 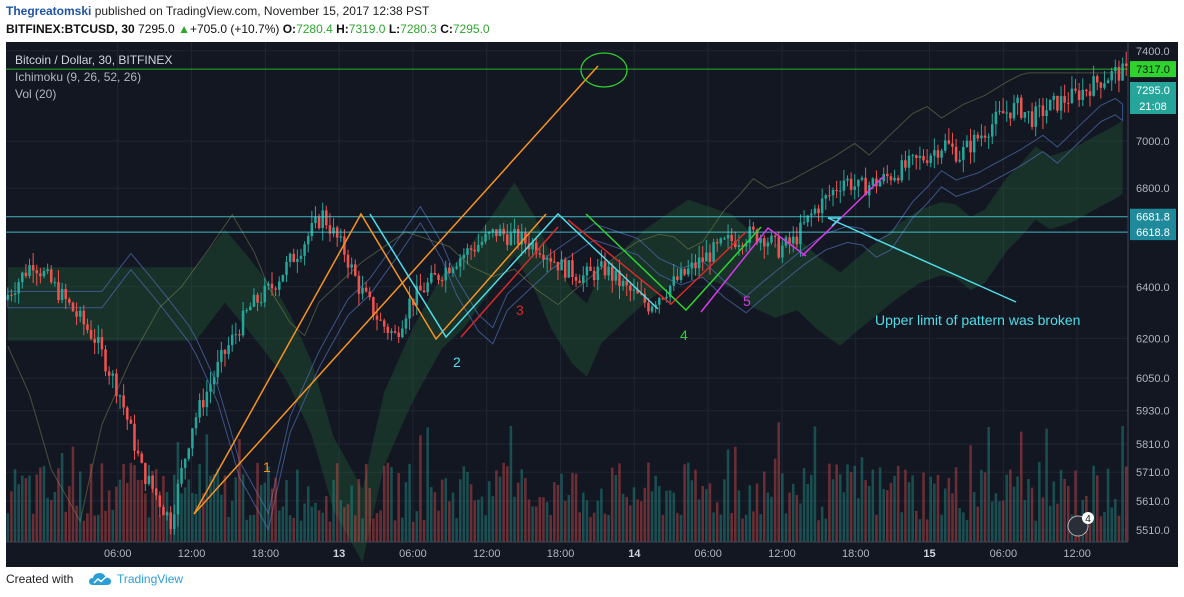 I want to click on tradingview-link: TradingView, so click(x=150, y=579).